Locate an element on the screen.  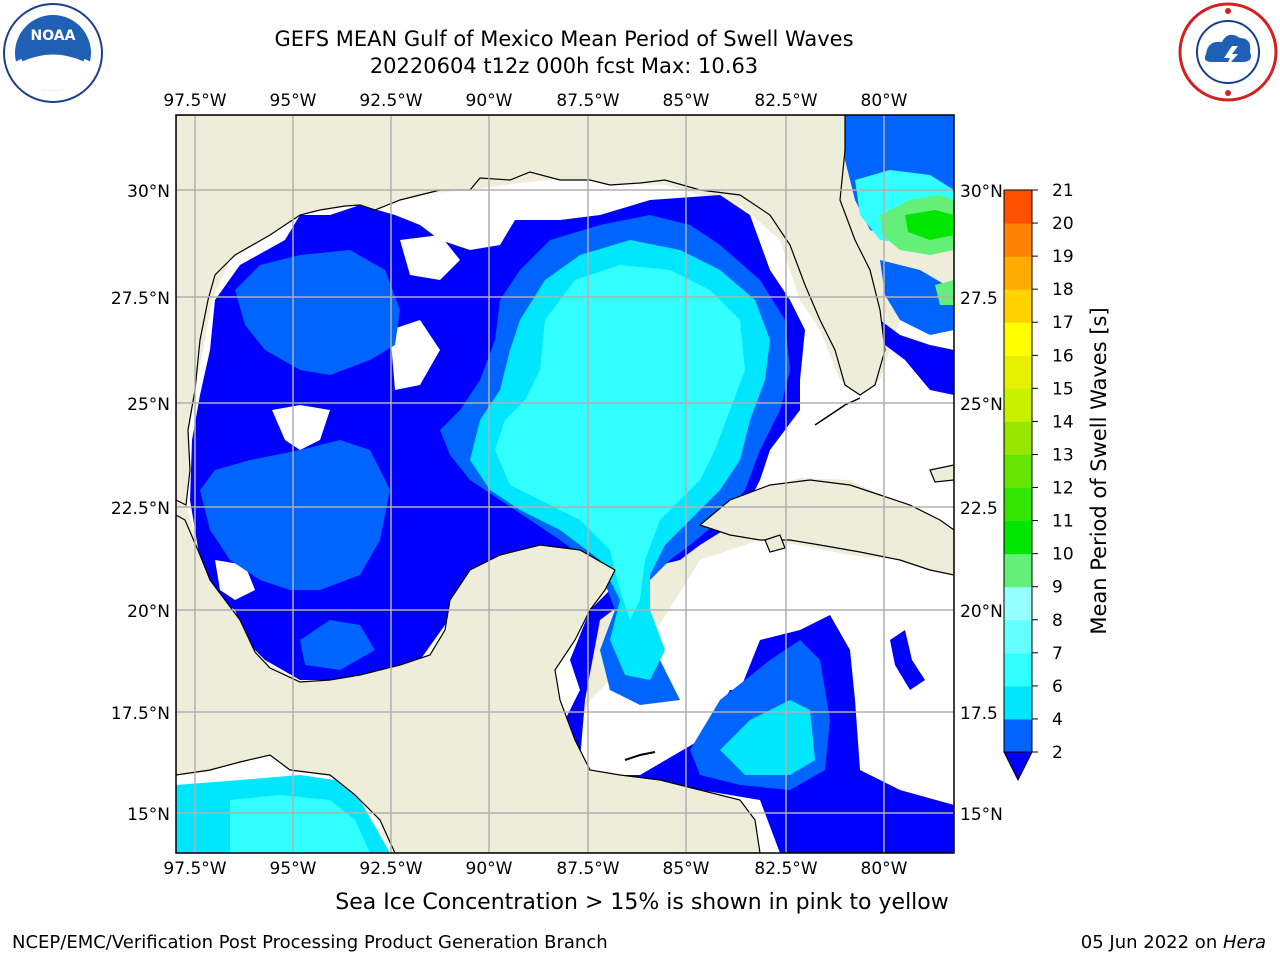
colorbar-tick-label: 6 is located at coordinates (1057, 687).